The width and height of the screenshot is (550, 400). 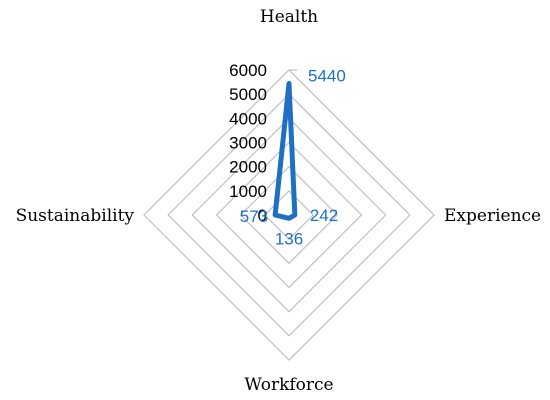 What do you see at coordinates (289, 17) in the screenshot?
I see `category-label-health: Health` at bounding box center [289, 17].